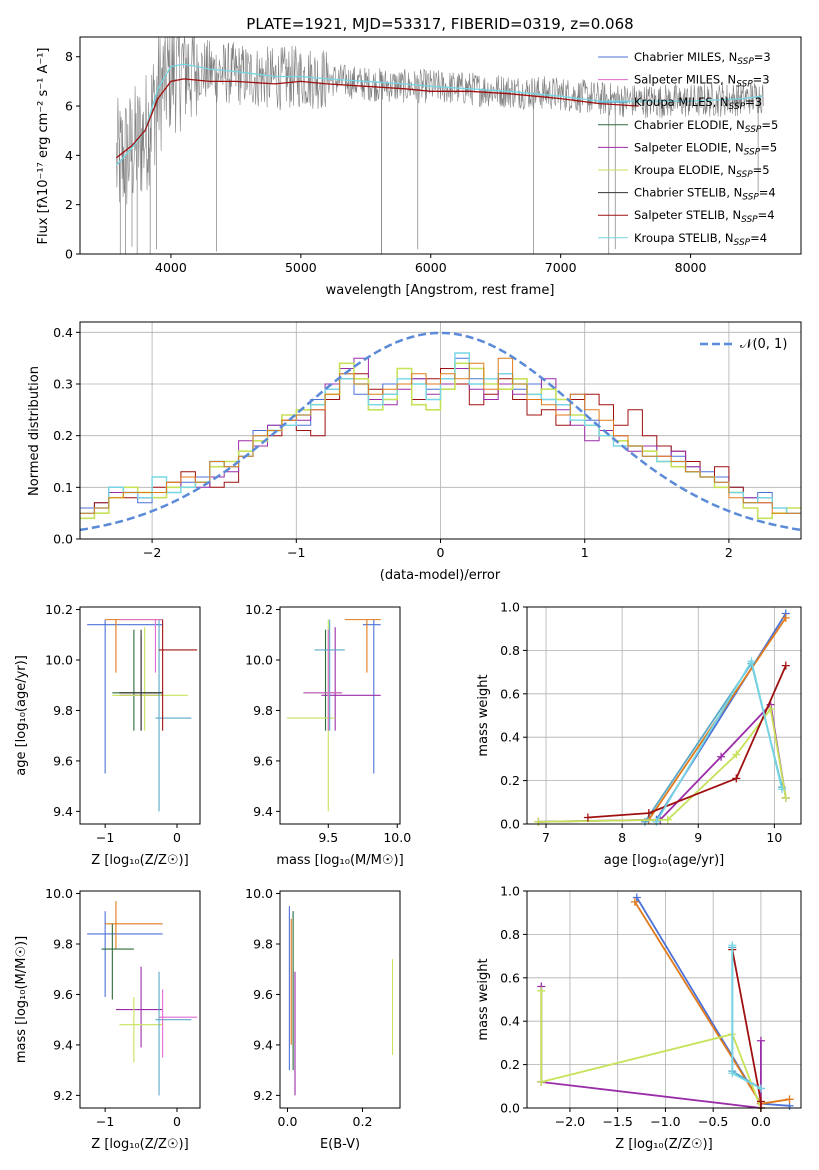  Describe the element at coordinates (69, 56) in the screenshot. I see `y-tick-label: 8` at that location.